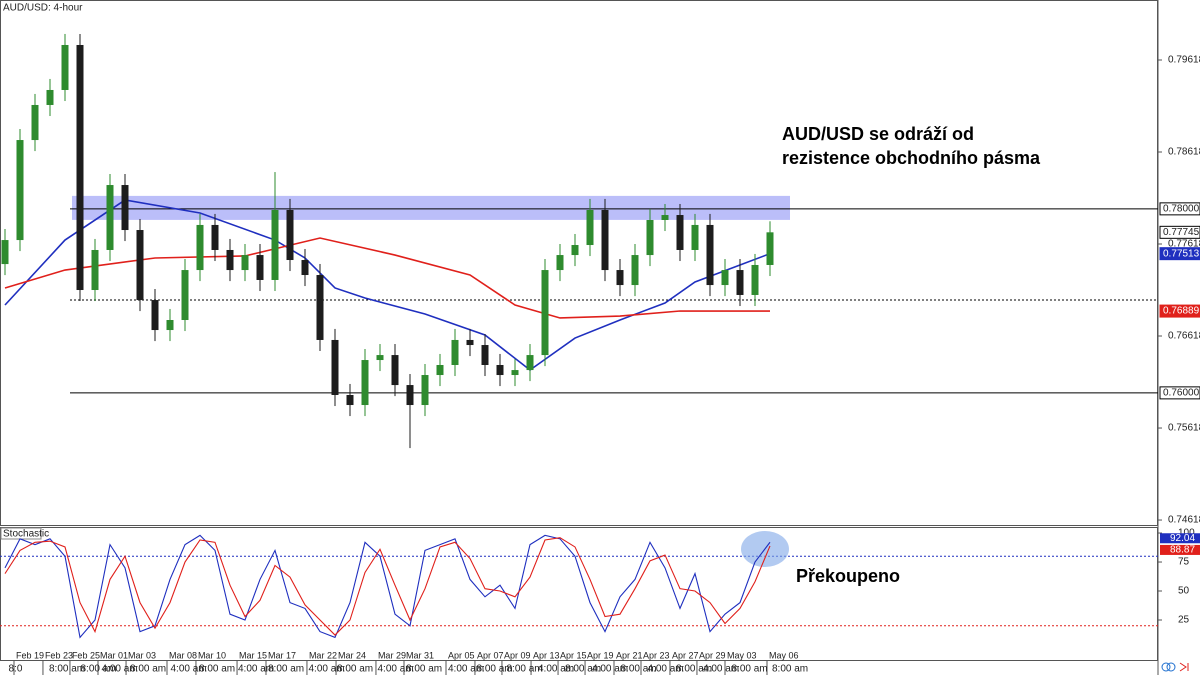  What do you see at coordinates (420, 655) in the screenshot?
I see `x-tick-label: Mar 31` at bounding box center [420, 655].